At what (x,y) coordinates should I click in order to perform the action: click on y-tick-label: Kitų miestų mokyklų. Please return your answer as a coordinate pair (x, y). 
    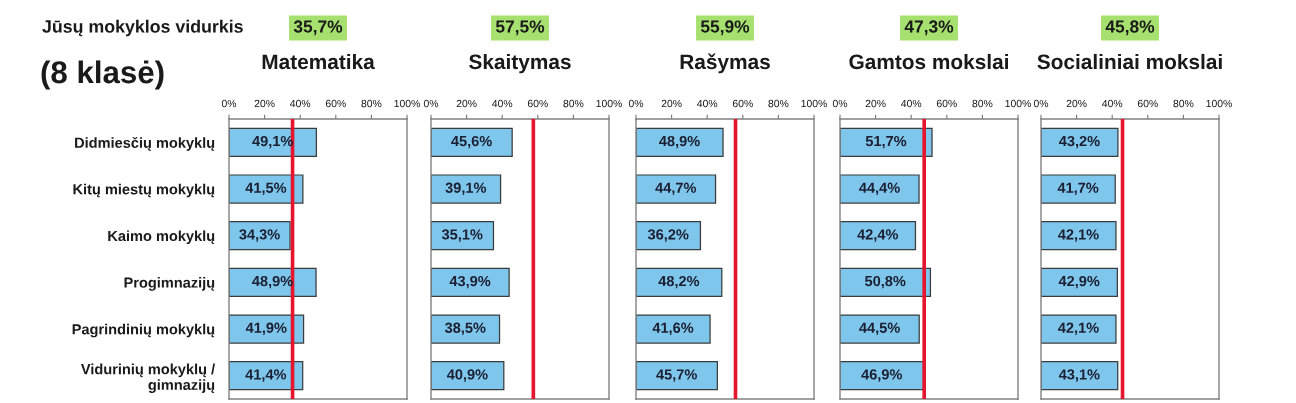
    Looking at the image, I should click on (144, 190).